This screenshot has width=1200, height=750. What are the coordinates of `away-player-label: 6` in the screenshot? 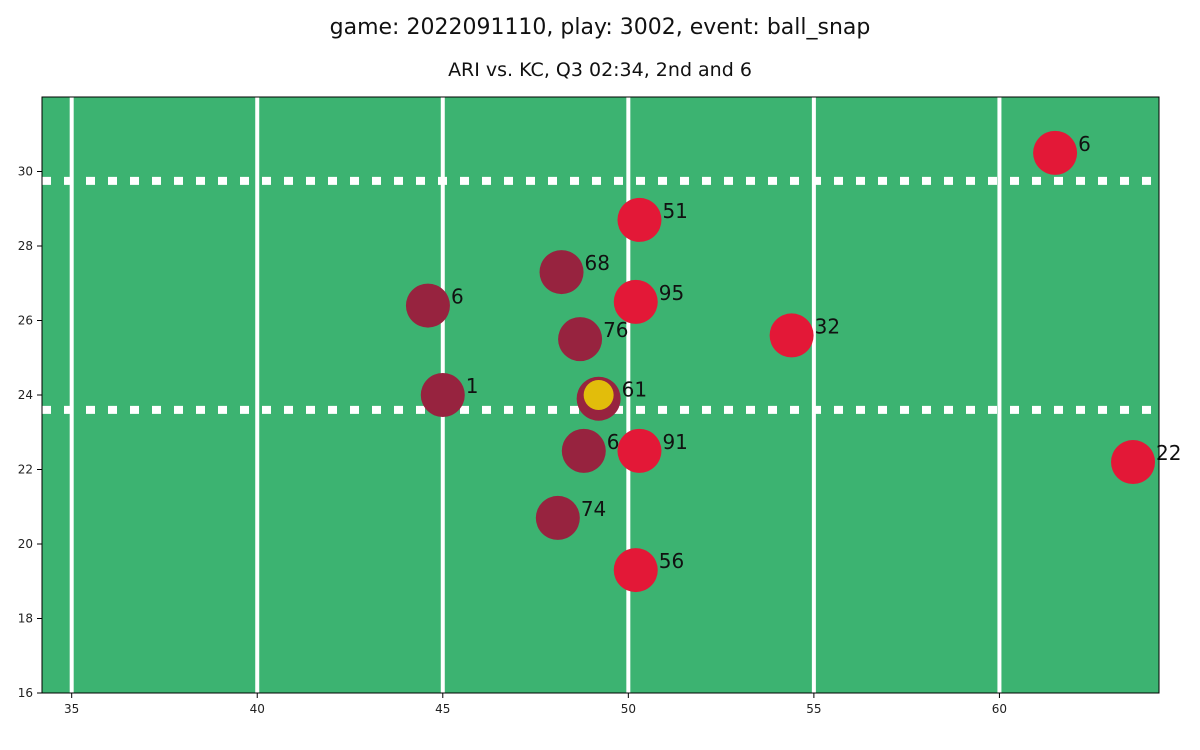 It's located at (1084, 144).